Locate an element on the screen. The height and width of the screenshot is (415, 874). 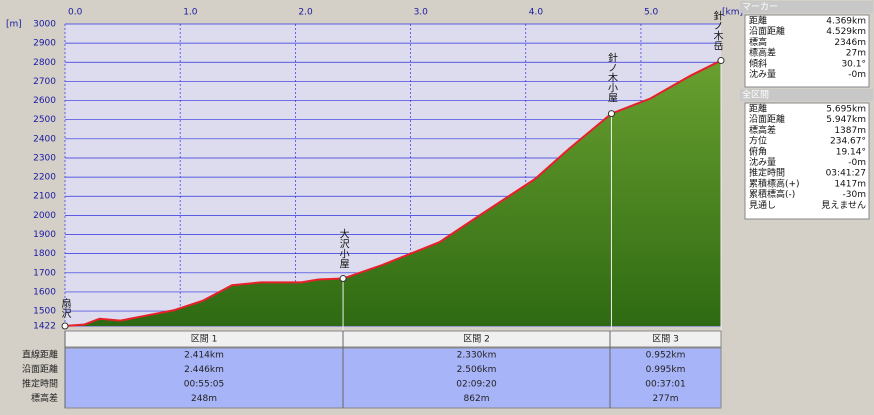
panel-value: 5.695km is located at coordinates (846, 110).